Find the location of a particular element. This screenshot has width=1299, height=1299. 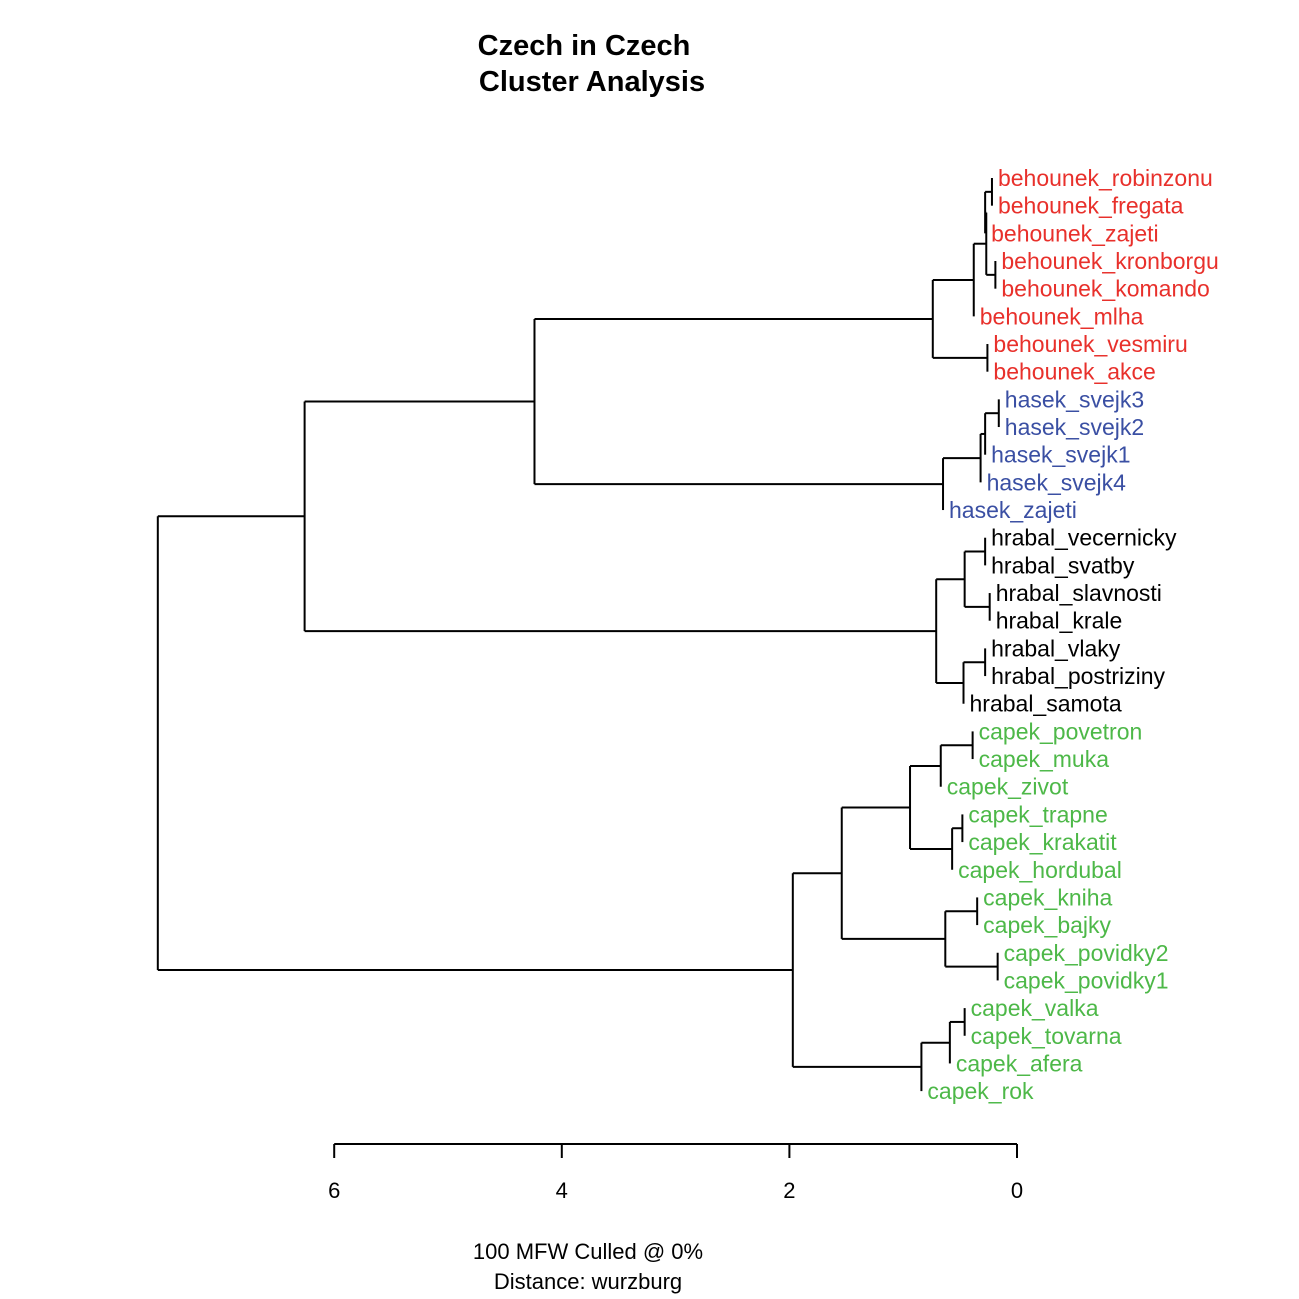

leaf-label-hrabal_vecernicky: hrabal_vecernicky is located at coordinates (1084, 538).